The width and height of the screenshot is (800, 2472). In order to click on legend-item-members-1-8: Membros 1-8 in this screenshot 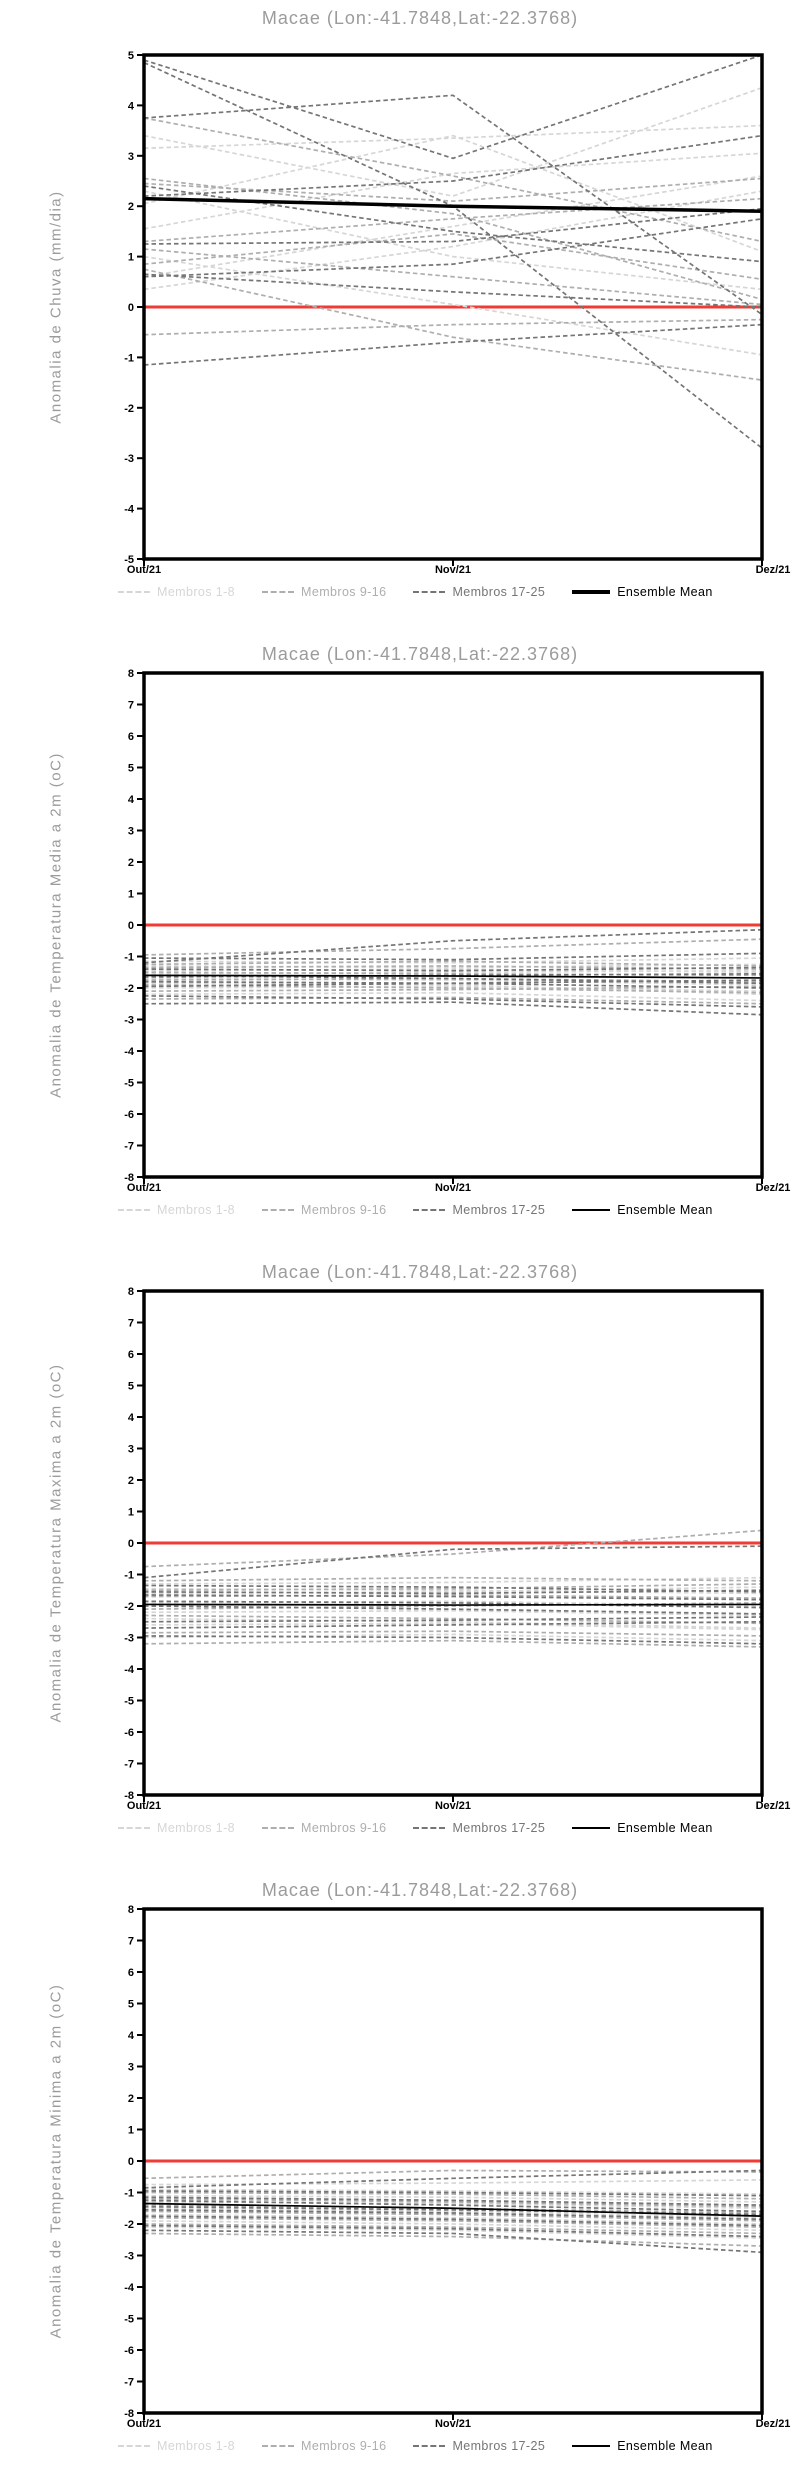, I will do `click(176, 1828)`.